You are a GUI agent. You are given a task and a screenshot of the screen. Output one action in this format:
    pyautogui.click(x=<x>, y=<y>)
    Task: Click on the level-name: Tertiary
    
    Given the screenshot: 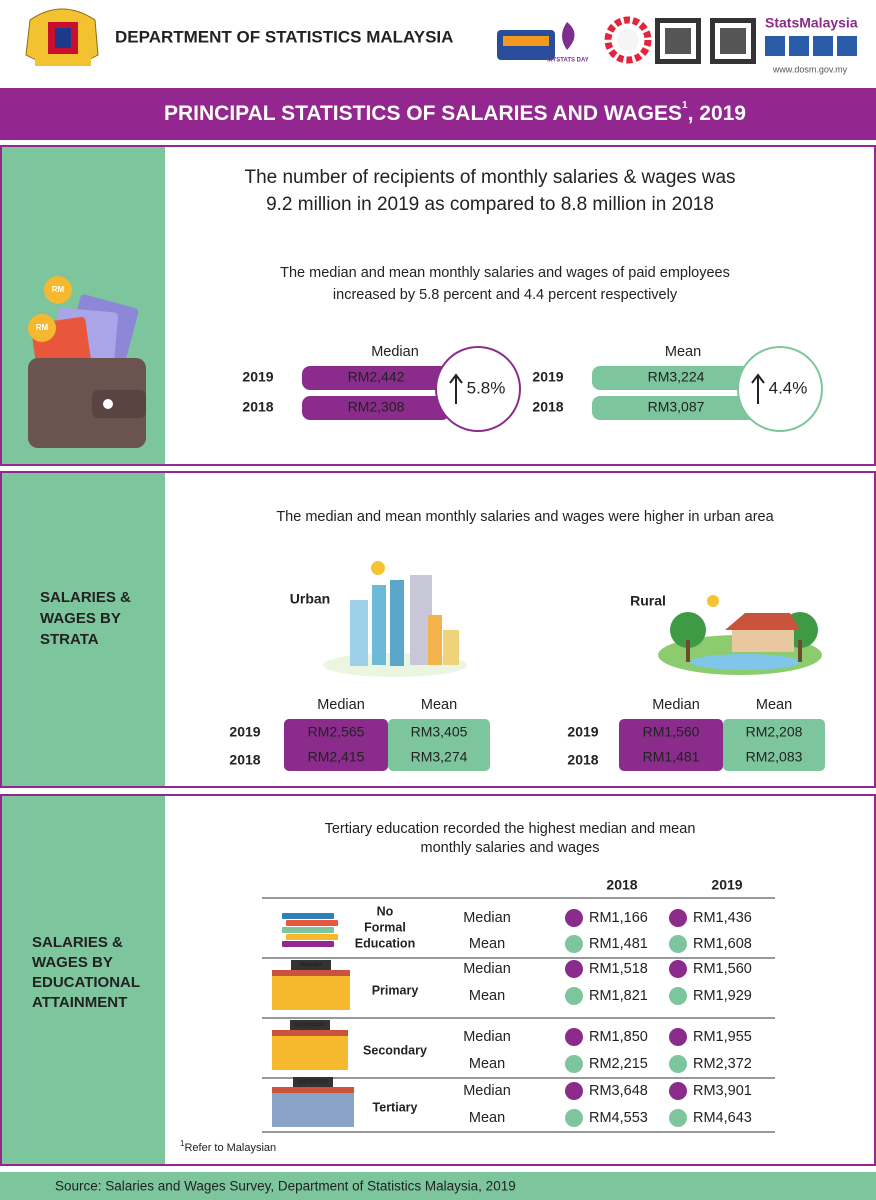 What is the action you would take?
    pyautogui.click(x=395, y=1107)
    